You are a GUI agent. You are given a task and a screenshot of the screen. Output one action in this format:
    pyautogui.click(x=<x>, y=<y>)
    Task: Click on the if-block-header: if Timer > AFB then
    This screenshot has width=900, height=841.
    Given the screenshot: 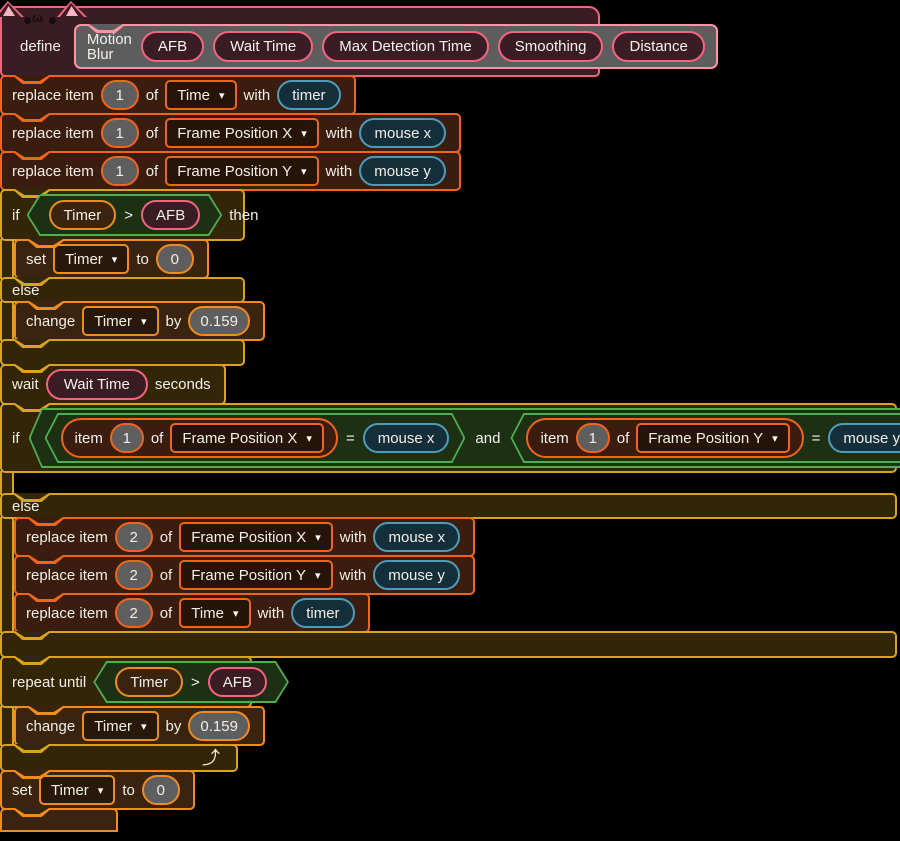 What is the action you would take?
    pyautogui.click(x=129, y=215)
    